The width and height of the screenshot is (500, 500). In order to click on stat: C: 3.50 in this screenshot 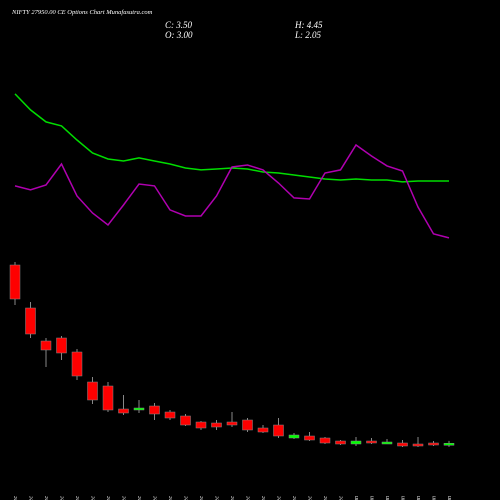, I will do `click(179, 25)`.